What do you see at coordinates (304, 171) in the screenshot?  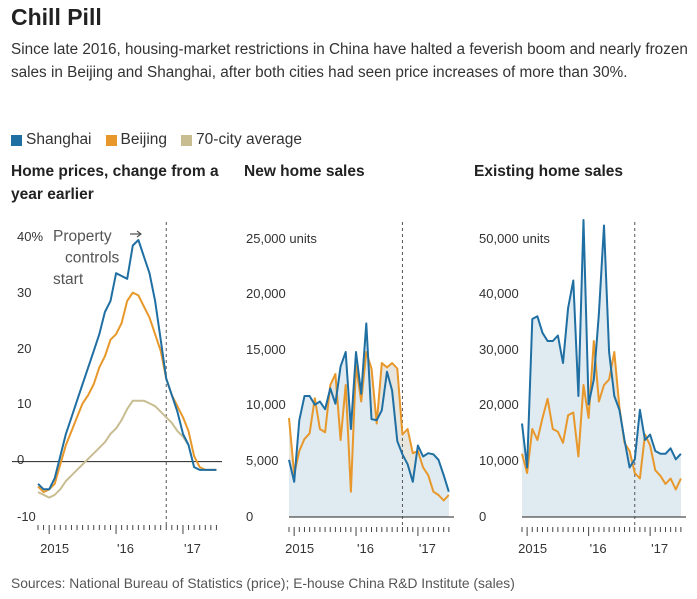 I see `panel-title-new-home-sales: New home sales` at bounding box center [304, 171].